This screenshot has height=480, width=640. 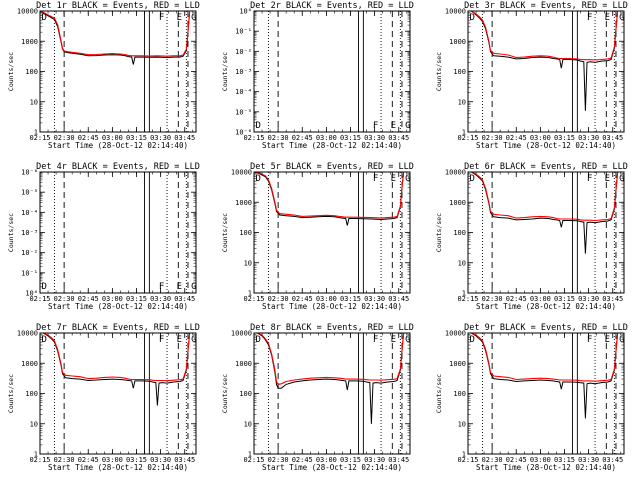 What do you see at coordinates (546, 167) in the screenshot?
I see `panel-title: Det 6r BLACK = Events, RED = LLD` at bounding box center [546, 167].